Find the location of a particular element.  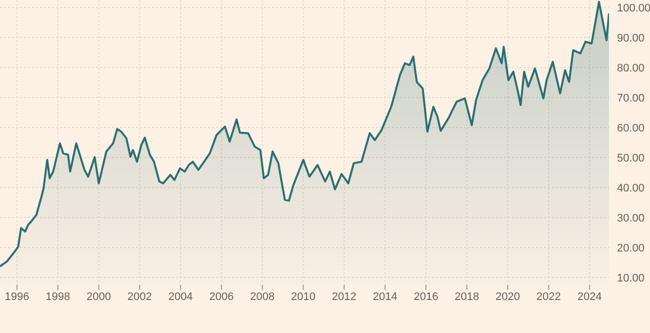

y-tick-label: 50.00 is located at coordinates (631, 158).